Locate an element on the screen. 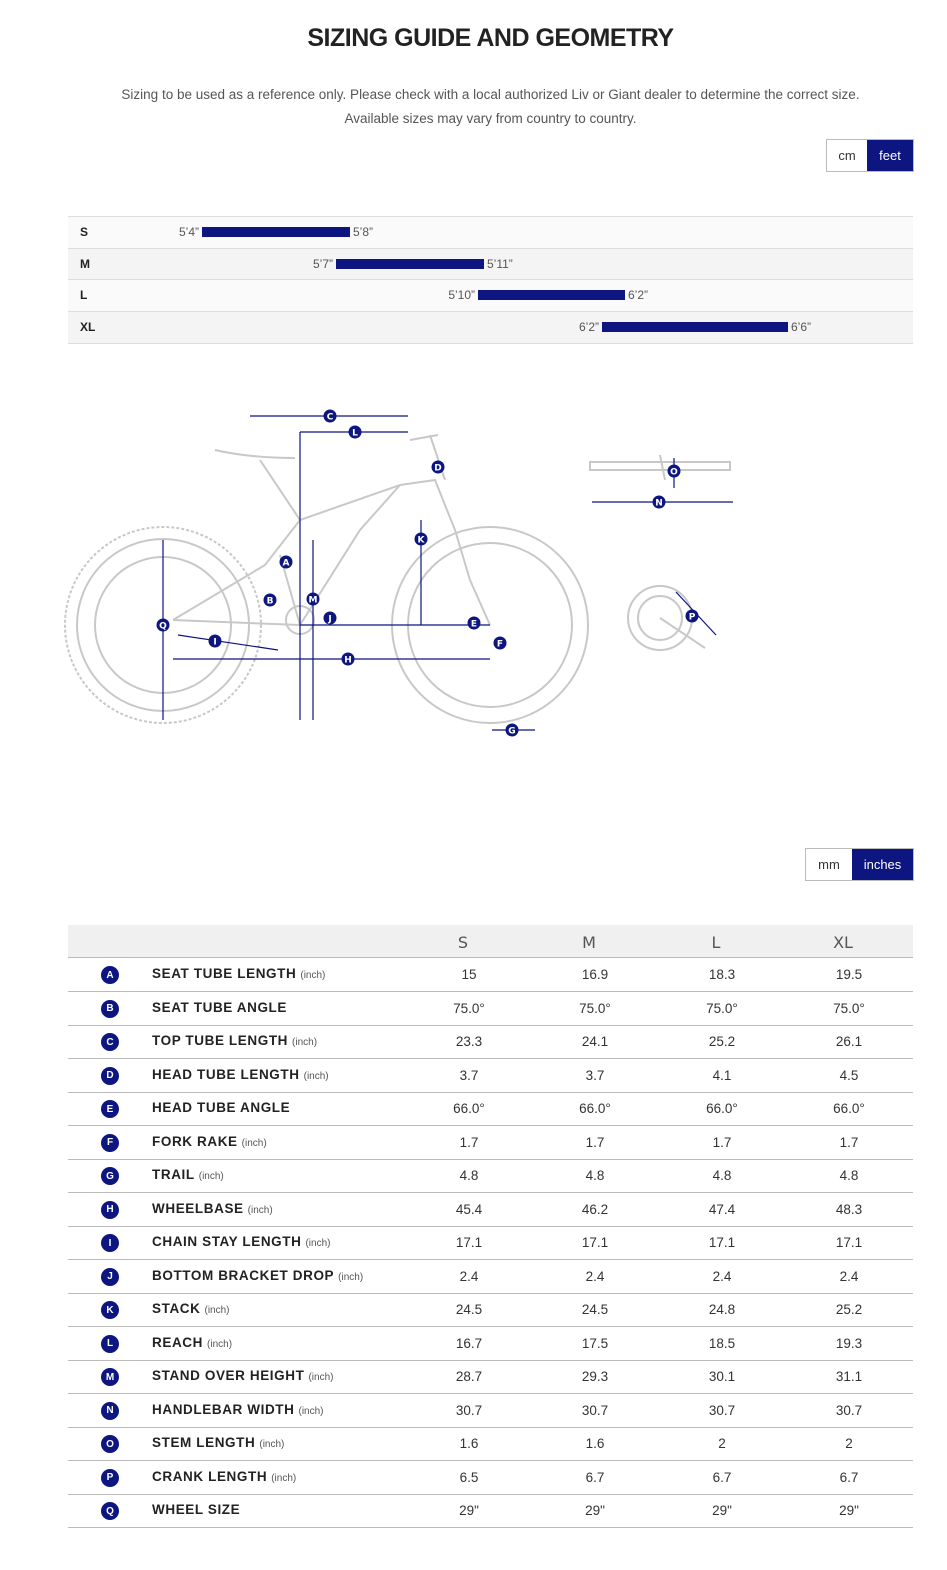 Image resolution: width=947 pixels, height=1570 pixels. cell-value: 18.5 is located at coordinates (722, 1343).